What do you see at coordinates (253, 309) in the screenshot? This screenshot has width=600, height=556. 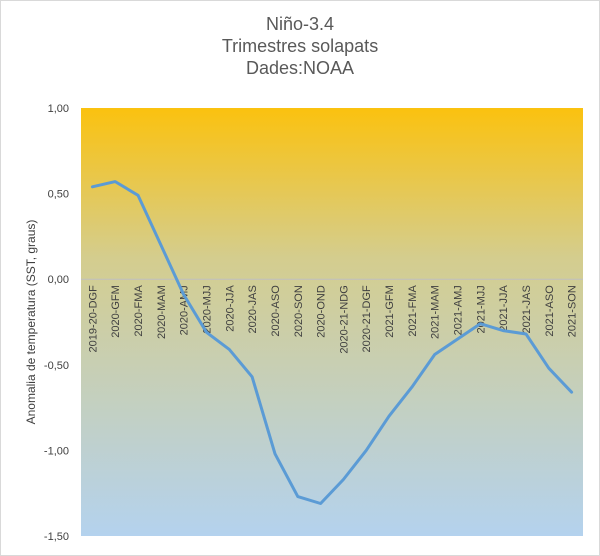 I see `x-tick-label: 2020-JAS` at bounding box center [253, 309].